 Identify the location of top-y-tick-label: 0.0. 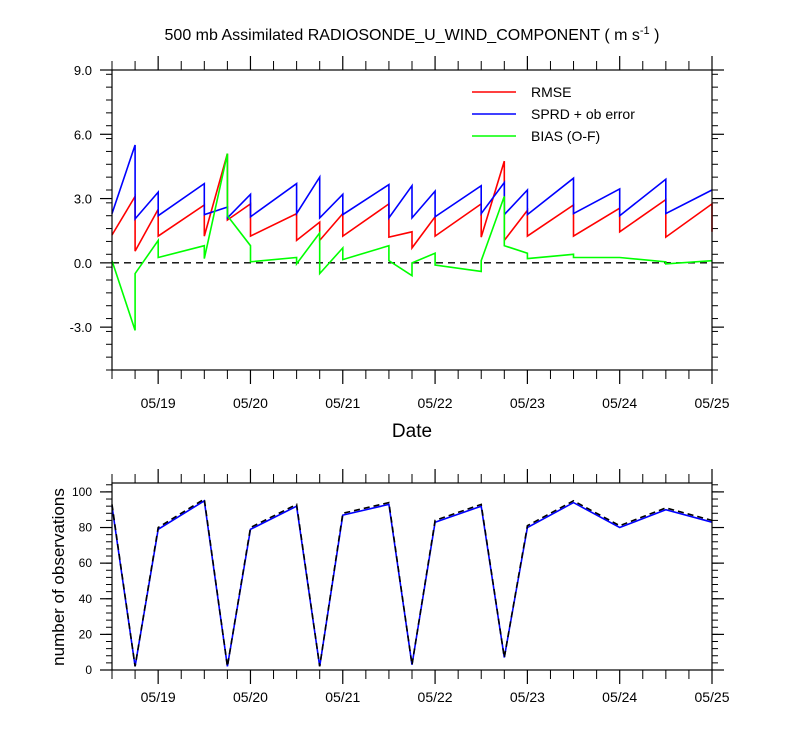
(83, 263).